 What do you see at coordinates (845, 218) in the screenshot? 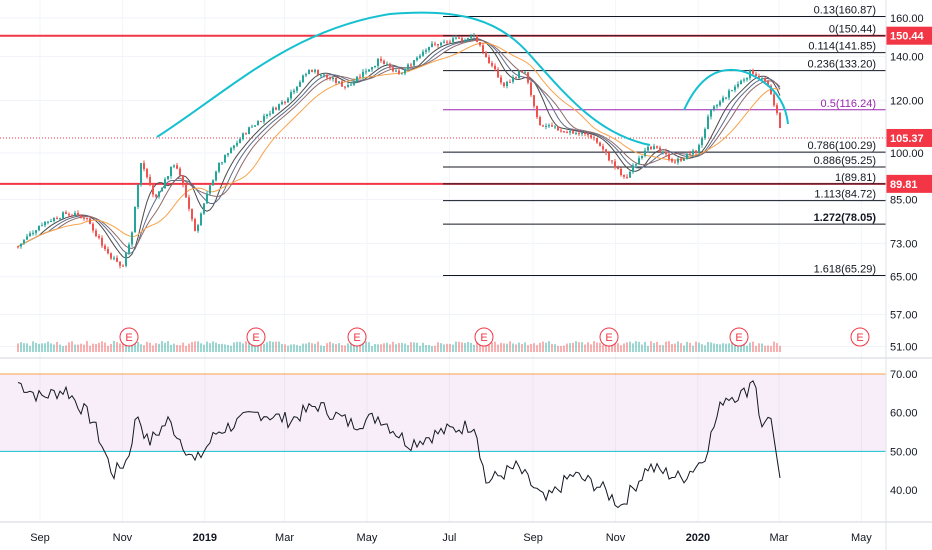
I see `fib-level-label: 1.272(78.05)` at bounding box center [845, 218].